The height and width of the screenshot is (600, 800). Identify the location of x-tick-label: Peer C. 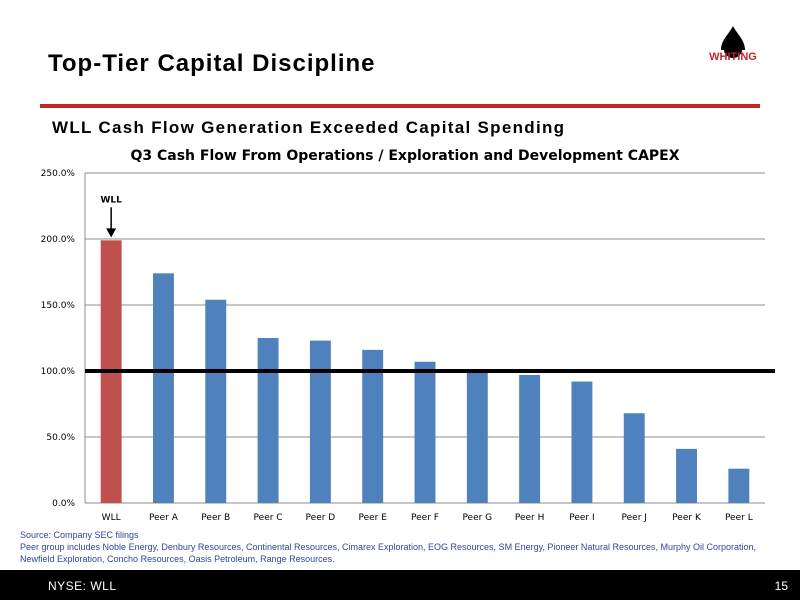
(268, 518).